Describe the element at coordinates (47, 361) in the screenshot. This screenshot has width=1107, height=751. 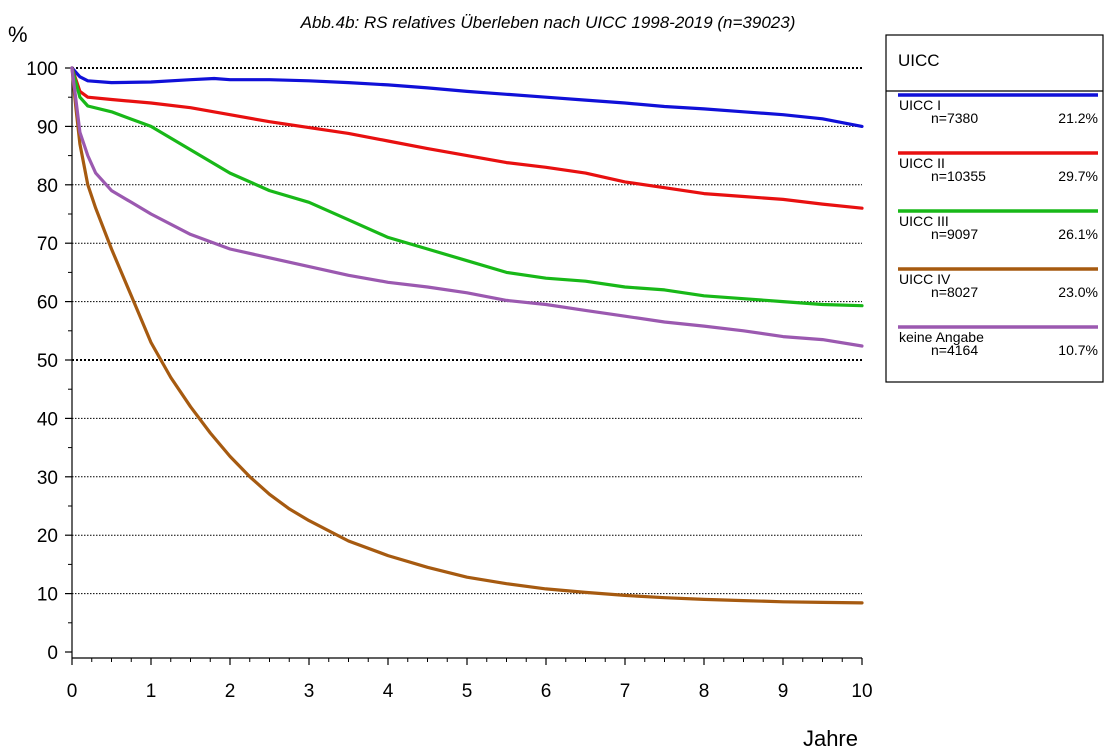
I see `y-tick-label: 50` at that location.